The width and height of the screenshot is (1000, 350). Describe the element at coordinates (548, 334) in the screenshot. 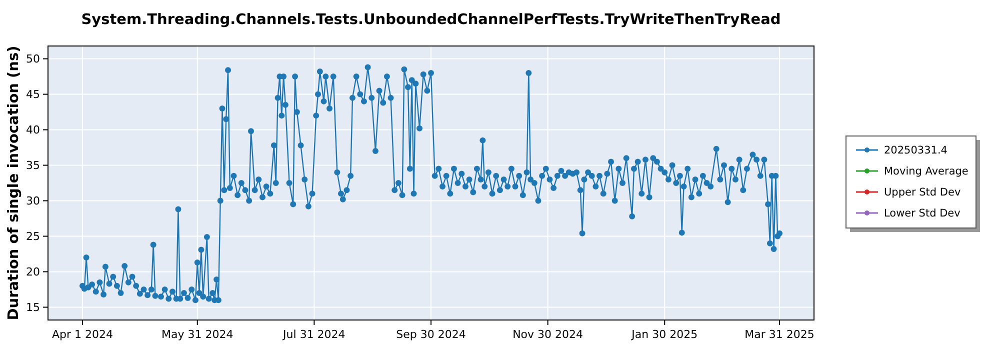

I see `x-tick-label: Nov 30 2024` at that location.